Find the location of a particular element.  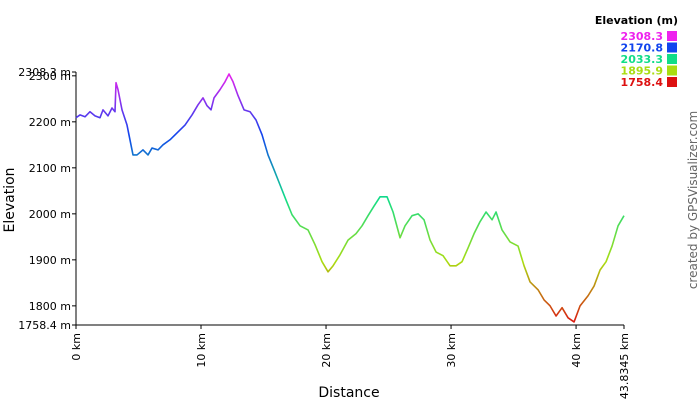

x-tick-label: 30 km is located at coordinates (451, 350).